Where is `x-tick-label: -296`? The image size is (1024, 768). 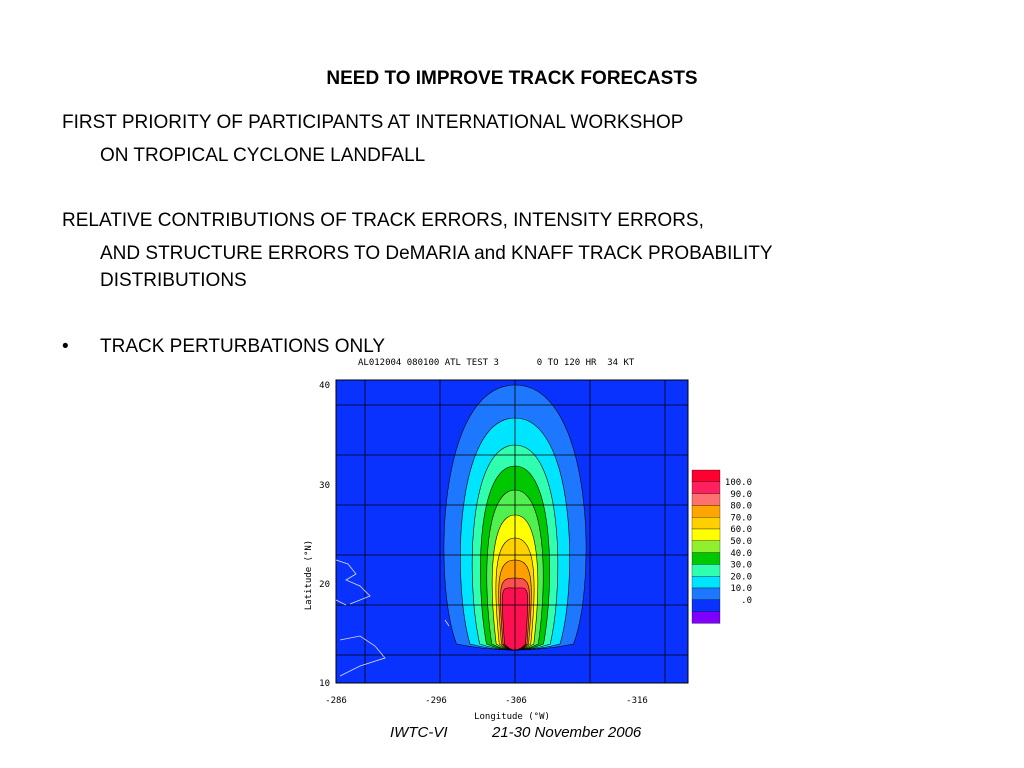
x-tick-label: -296 is located at coordinates (436, 701).